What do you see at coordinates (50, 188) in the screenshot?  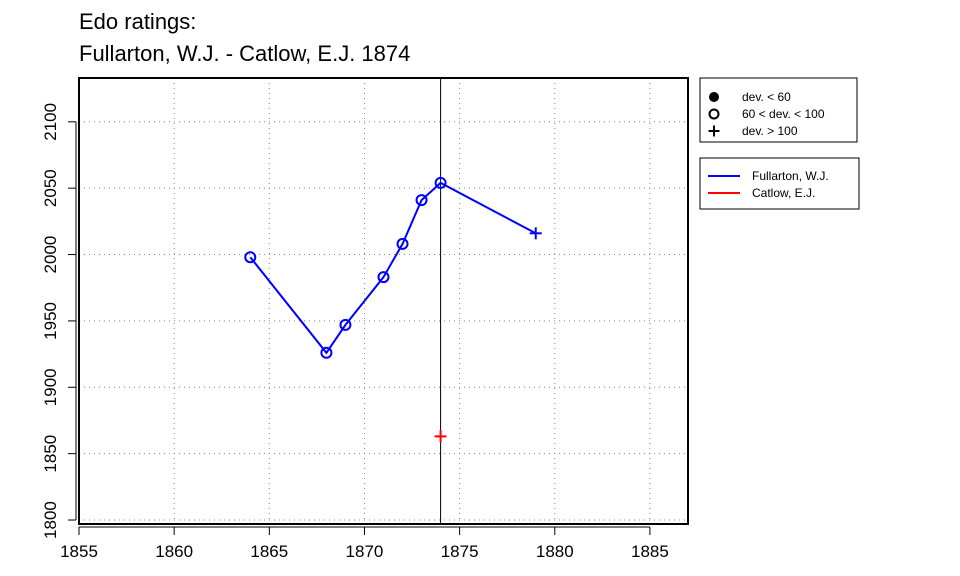 I see `y-tick-label-2050: 2050` at bounding box center [50, 188].